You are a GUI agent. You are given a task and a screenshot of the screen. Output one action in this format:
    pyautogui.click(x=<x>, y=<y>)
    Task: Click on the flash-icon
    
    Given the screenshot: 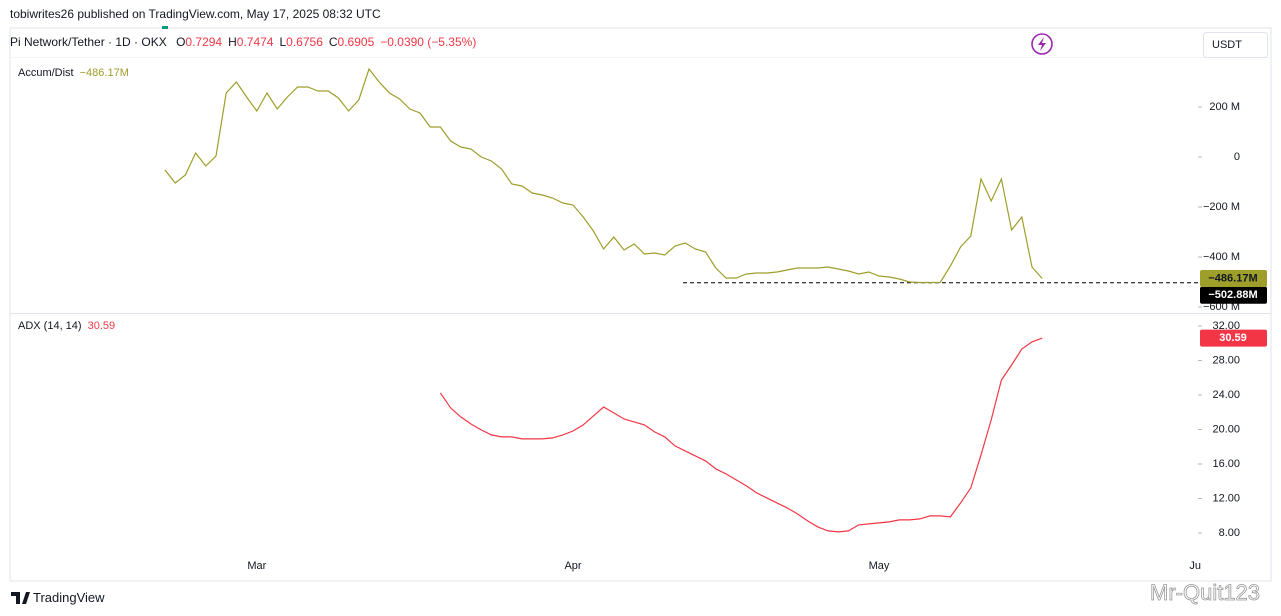 What is the action you would take?
    pyautogui.click(x=1042, y=44)
    